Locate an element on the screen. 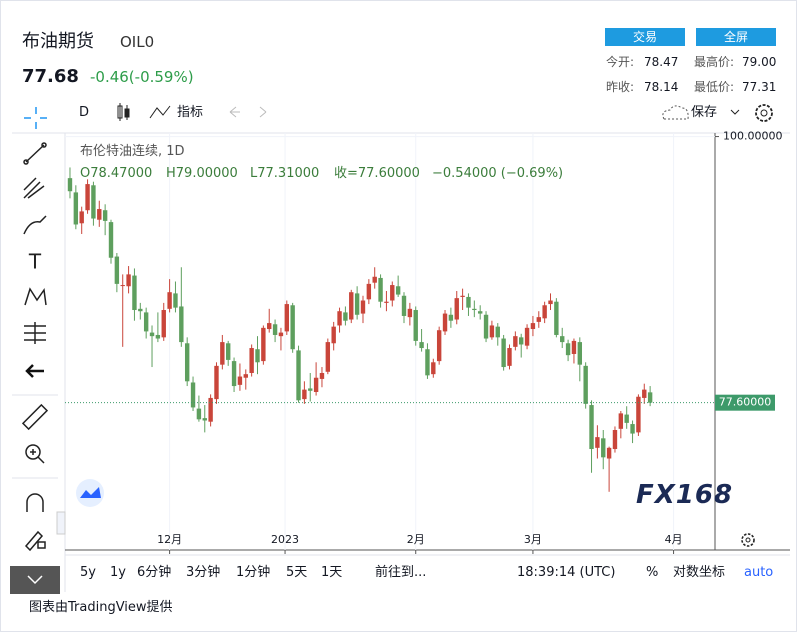 Image resolution: width=797 pixels, height=632 pixels. indicator-icon is located at coordinates (160, 112).